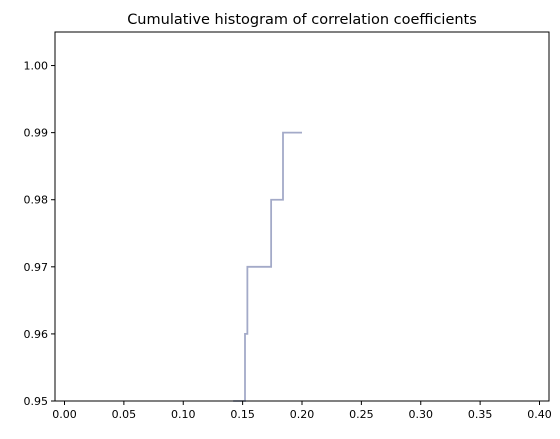  Describe the element at coordinates (36, 334) in the screenshot. I see `y-tick-label: 0.96` at that location.